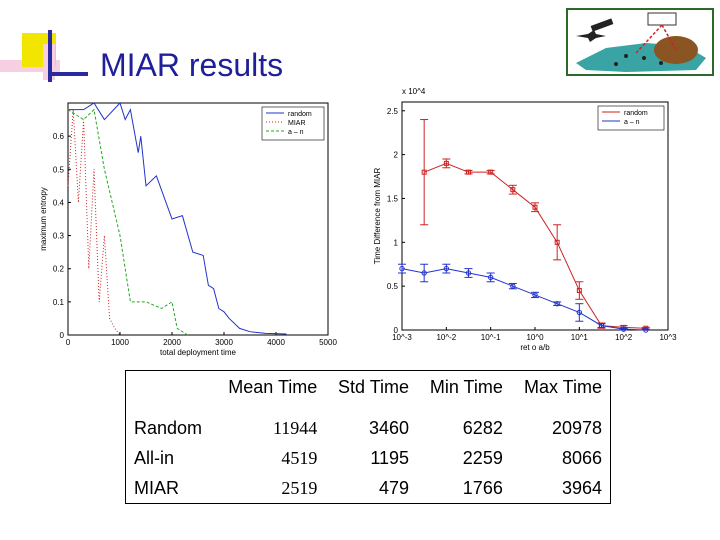  What do you see at coordinates (390, 457) in the screenshot?
I see `cell-std: 1195` at bounding box center [390, 457].